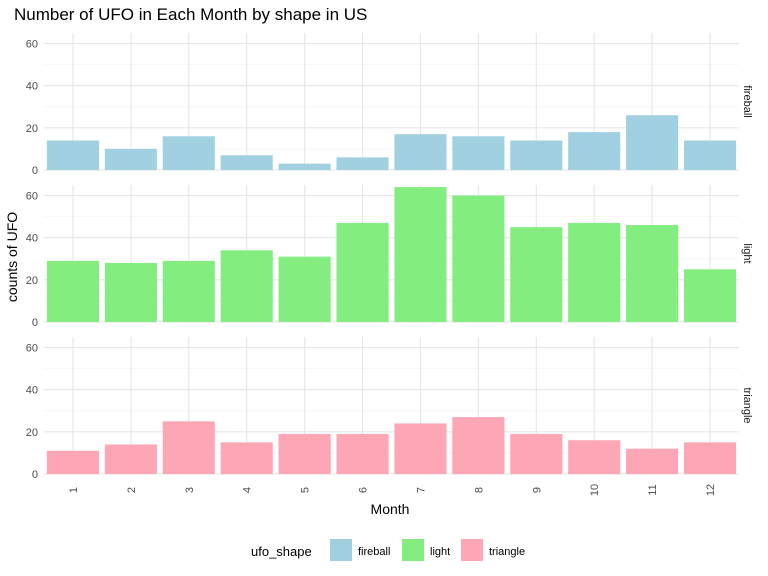 This screenshot has width=768, height=576. I want to click on x-axis-ticks: 1 2 3 4 5 6 7 8 9 10 11 12, so click(392, 490).